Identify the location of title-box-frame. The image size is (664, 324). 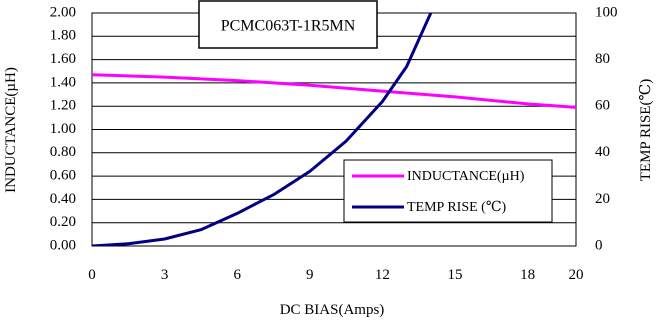
(288, 24).